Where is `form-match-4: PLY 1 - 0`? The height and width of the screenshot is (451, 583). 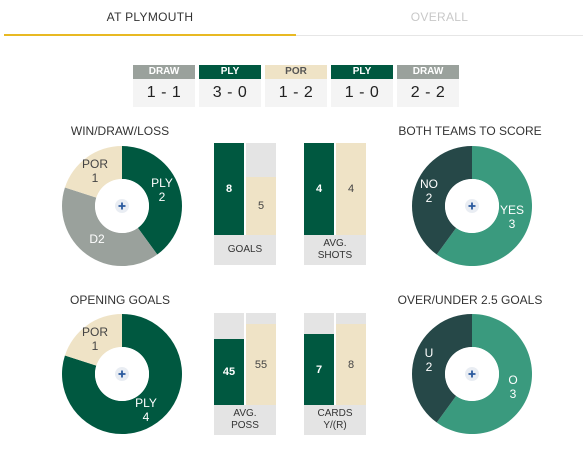
form-match-4: PLY 1 - 0 is located at coordinates (362, 86).